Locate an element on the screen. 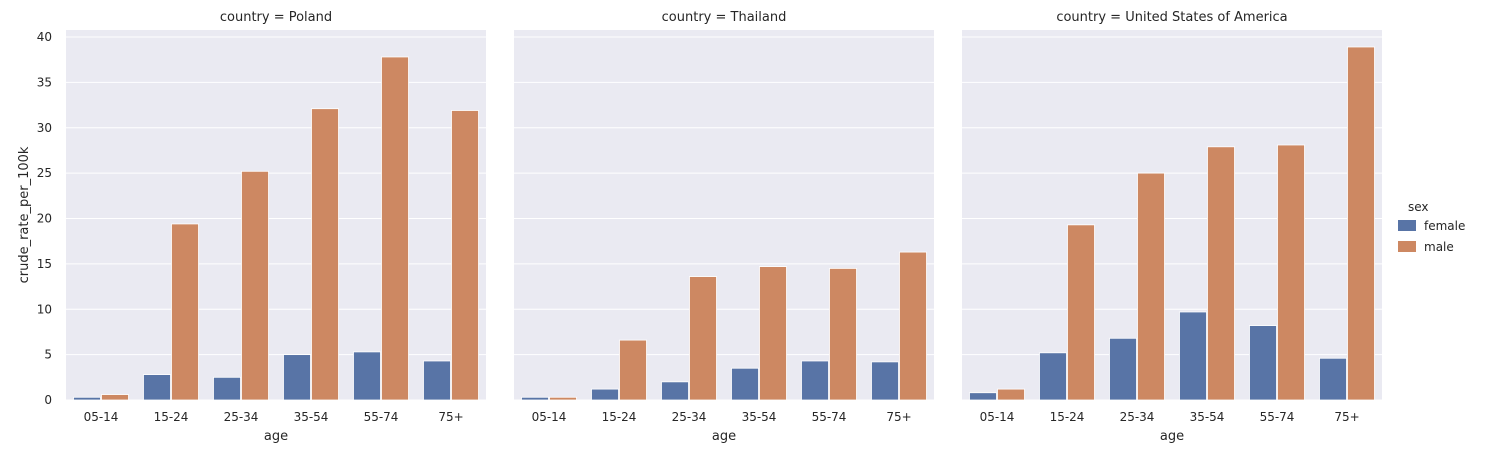  y-tick-label: 10 is located at coordinates (44, 309).